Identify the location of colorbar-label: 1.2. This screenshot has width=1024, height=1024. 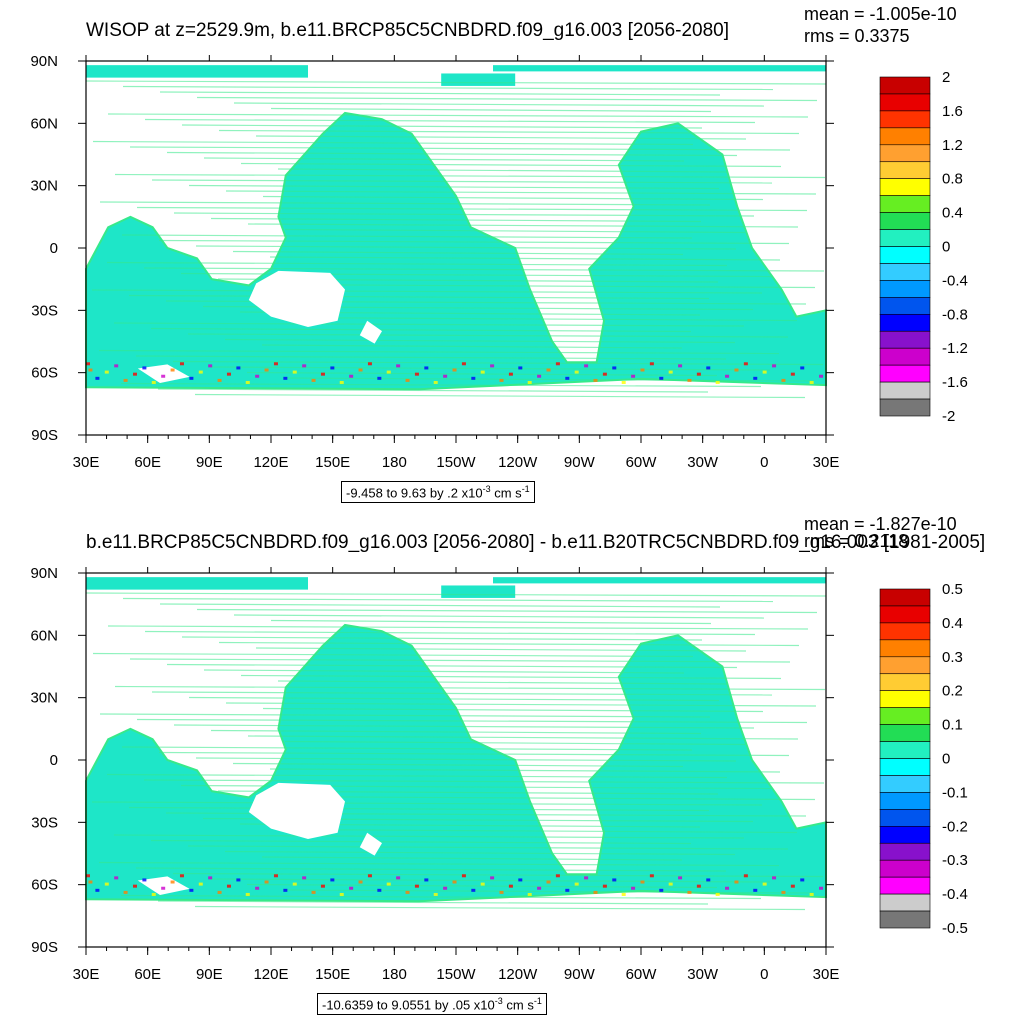
(952, 145).